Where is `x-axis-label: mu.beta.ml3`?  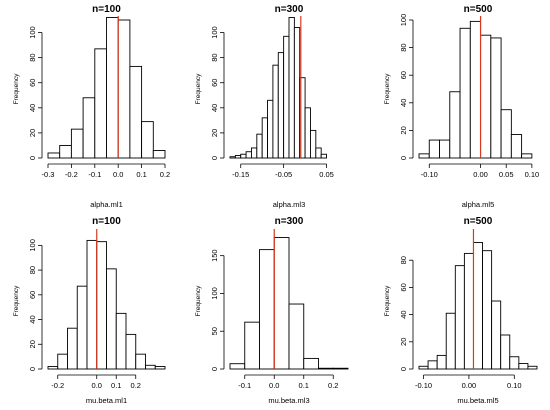 x-axis-label: mu.beta.ml3 is located at coordinates (288, 400).